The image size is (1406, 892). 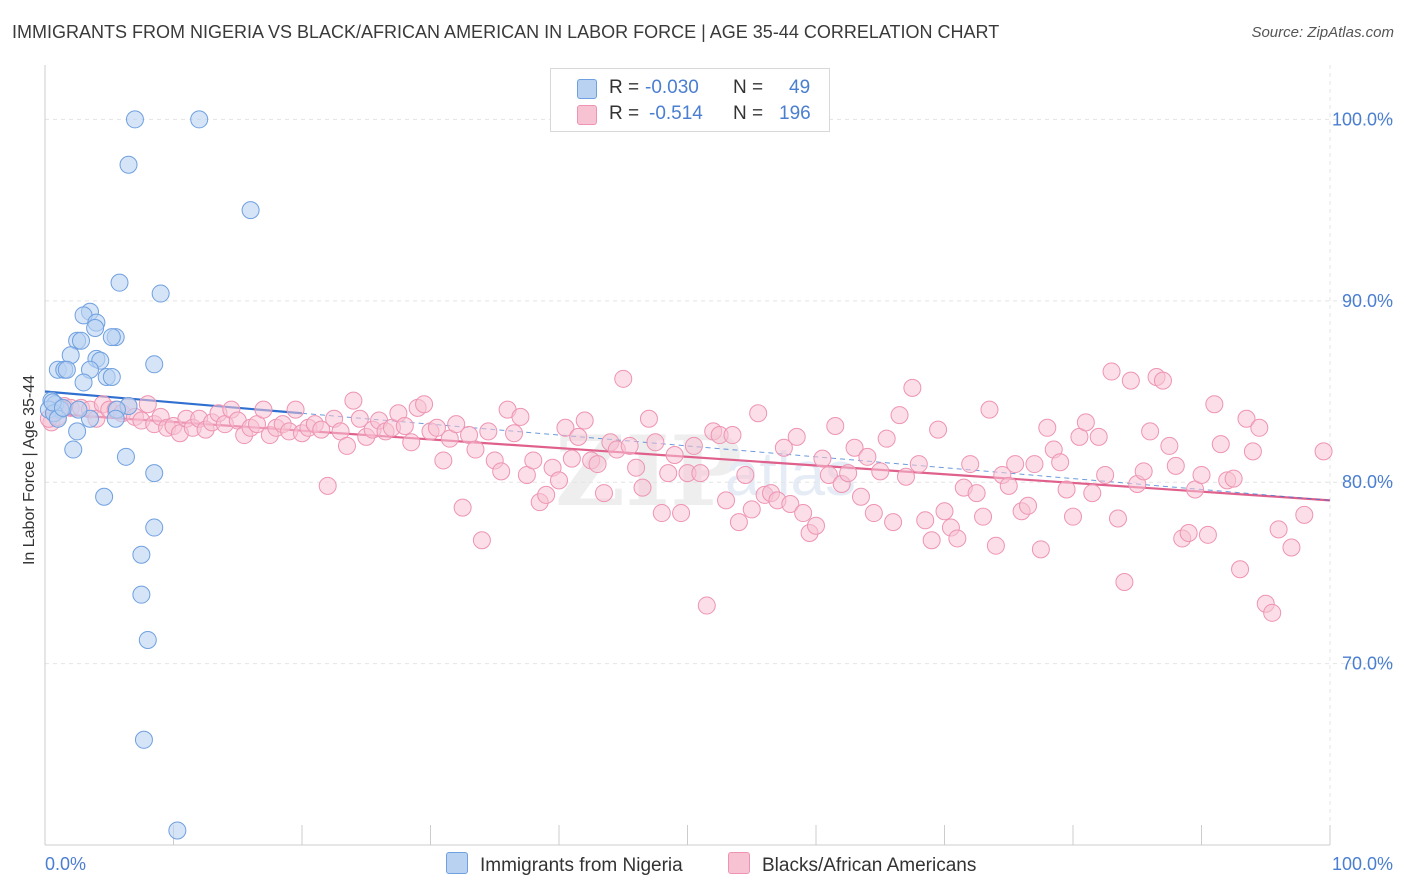 I want to click on stats-swatch-blue, so click(x=587, y=89).